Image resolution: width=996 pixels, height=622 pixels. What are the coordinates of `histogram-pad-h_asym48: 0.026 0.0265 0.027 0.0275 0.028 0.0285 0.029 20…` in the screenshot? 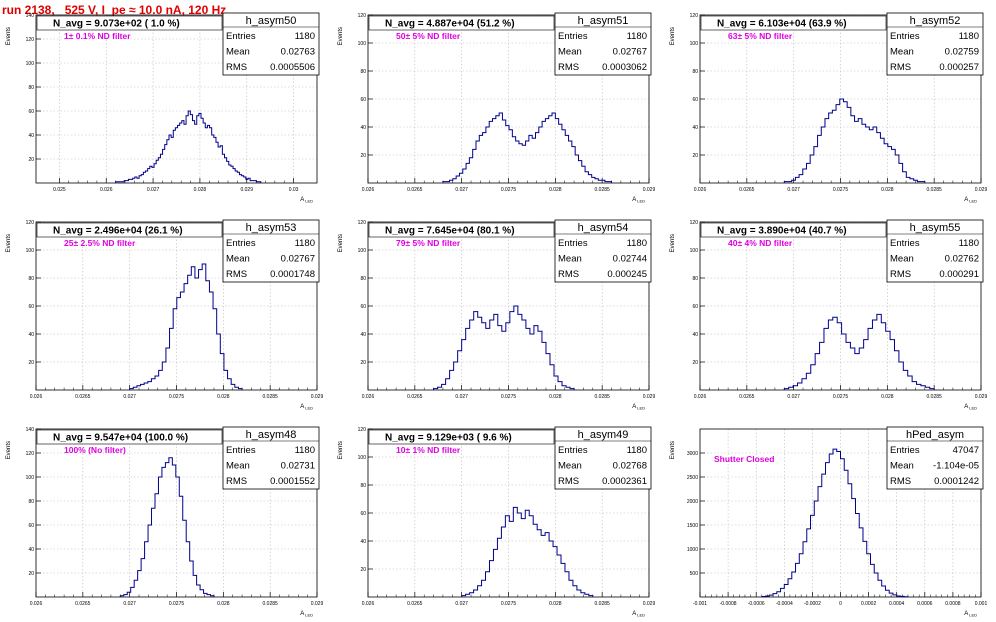 It's located at (166, 517).